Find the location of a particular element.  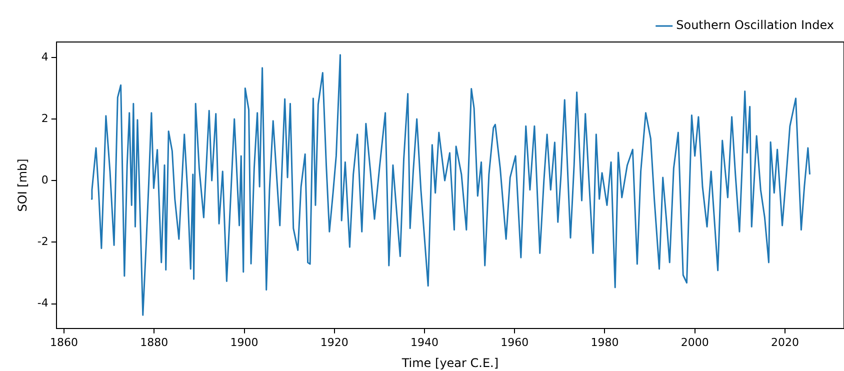

x-tick-label: 1920 is located at coordinates (334, 342).